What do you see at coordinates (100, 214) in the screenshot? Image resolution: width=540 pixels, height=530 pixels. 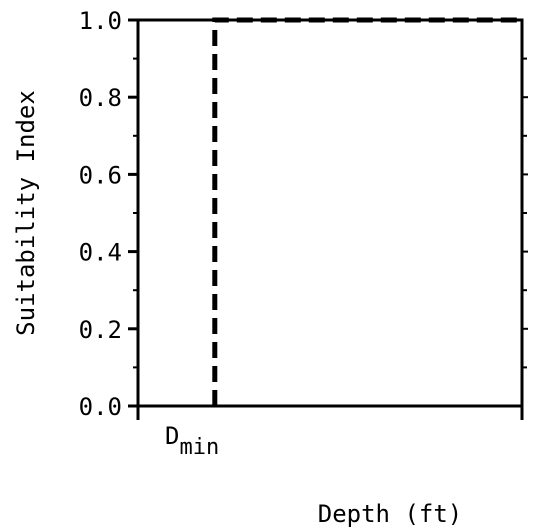 I see `y-axis-tick-labels: 0.0 0.2 0.4 0.6 0.8 1.0` at bounding box center [100, 214].